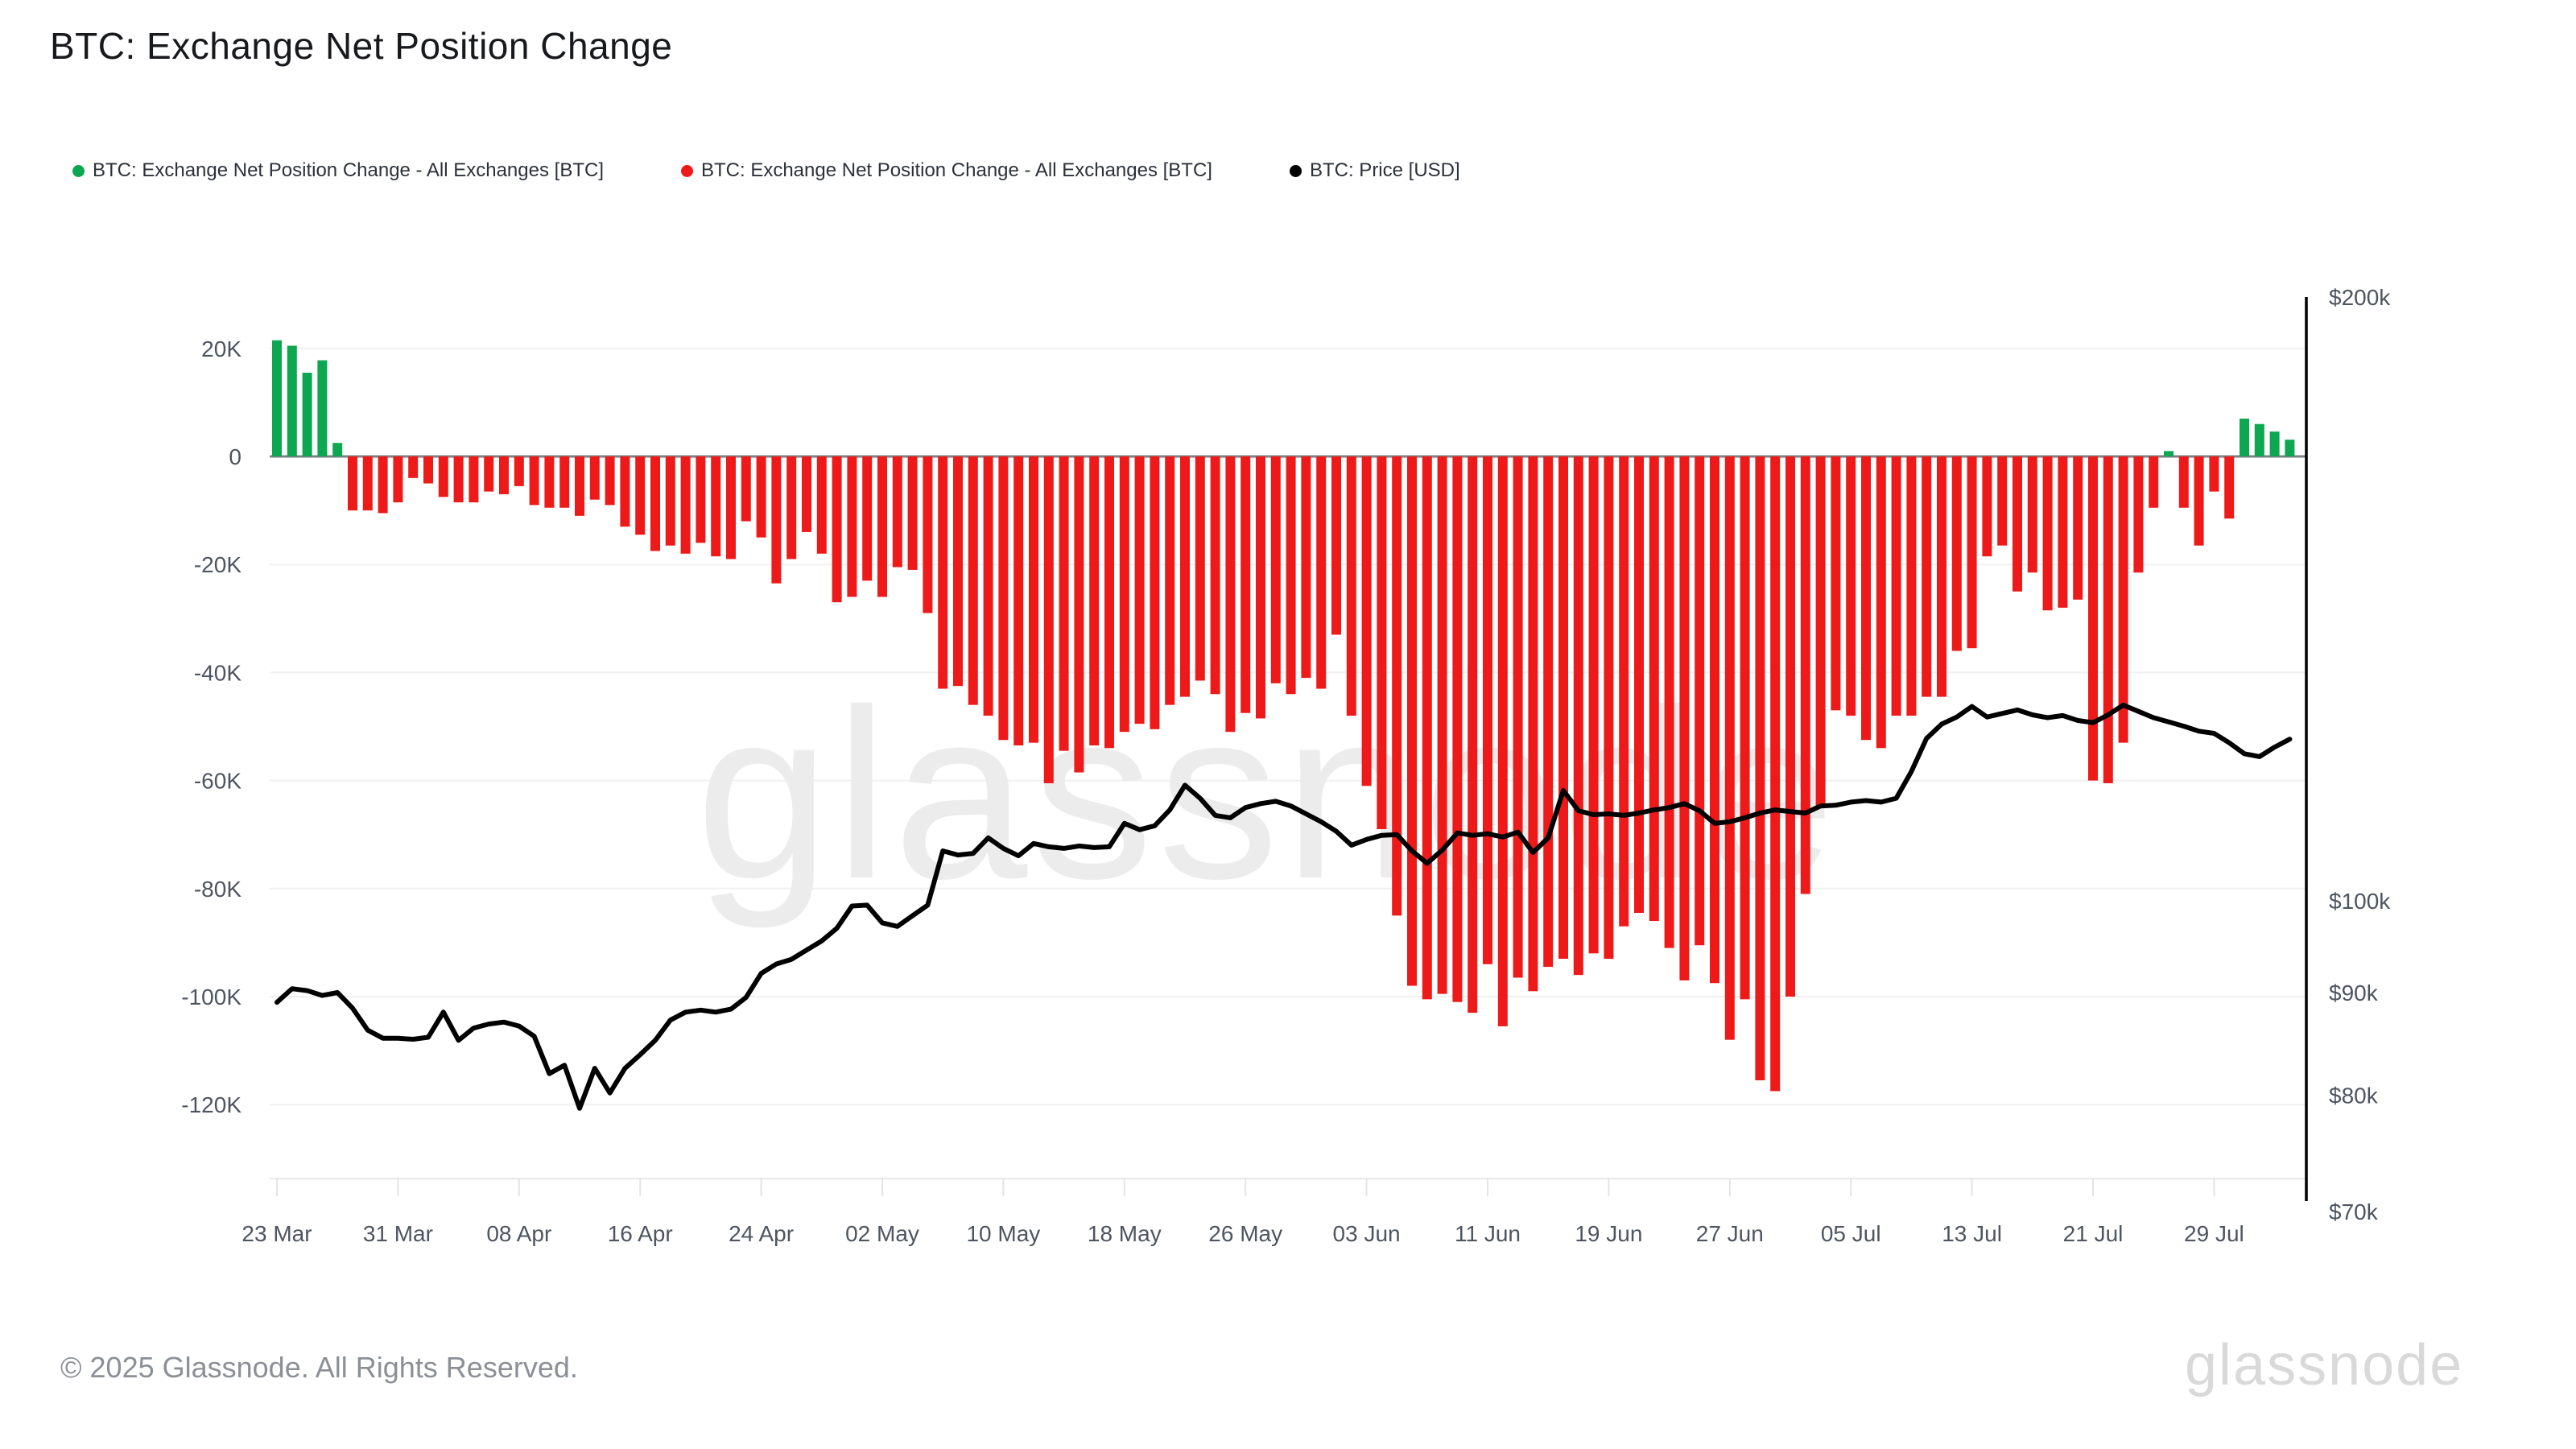 This screenshot has width=2576, height=1449. Describe the element at coordinates (1608, 1233) in the screenshot. I see `x-axis-tick-label: 19 Jun` at that location.